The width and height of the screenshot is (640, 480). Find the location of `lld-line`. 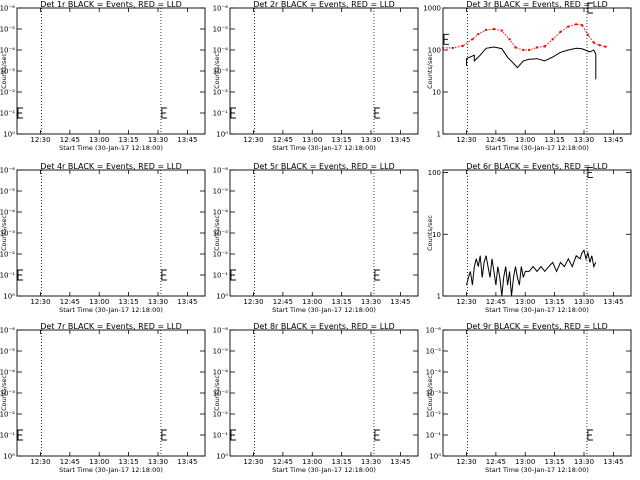

lld-line is located at coordinates (524, 37).